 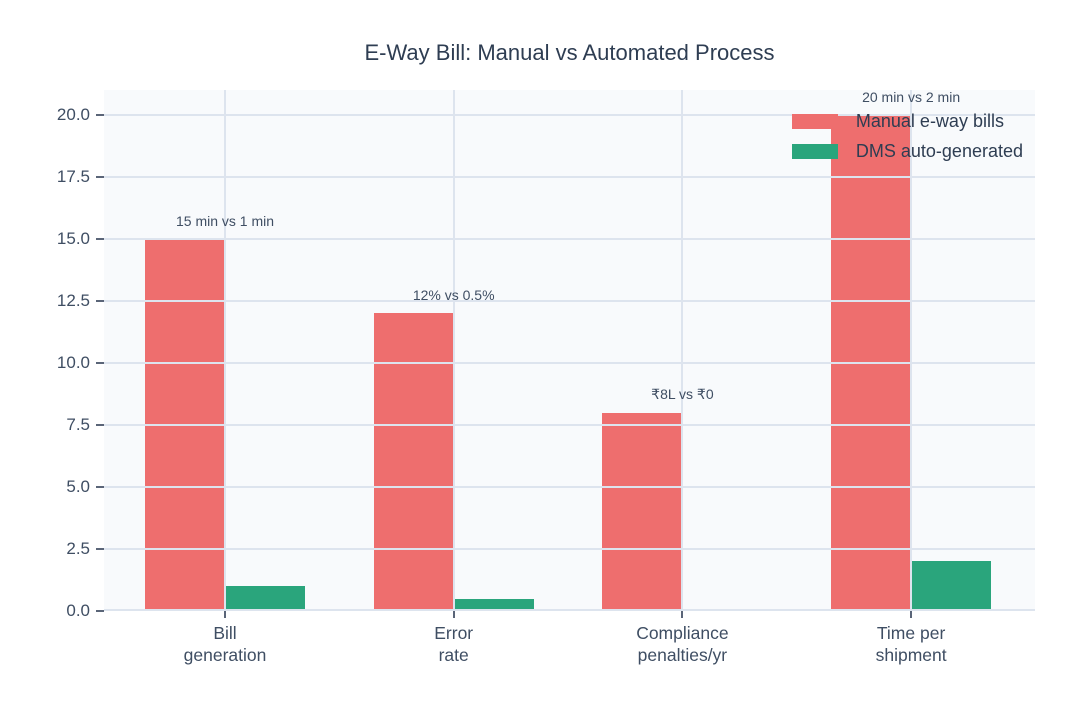 I want to click on y-tick-label: 0.0, so click(x=78, y=610).